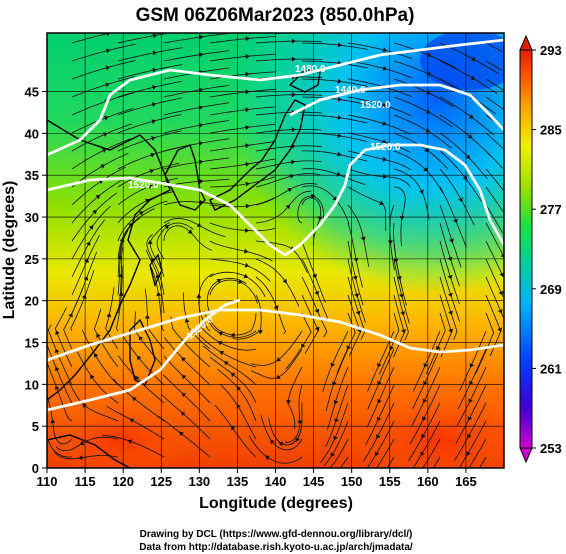 This screenshot has height=554, width=566. What do you see at coordinates (9, 250) in the screenshot?
I see `y-axis-label: Latitude (degrees)` at bounding box center [9, 250].